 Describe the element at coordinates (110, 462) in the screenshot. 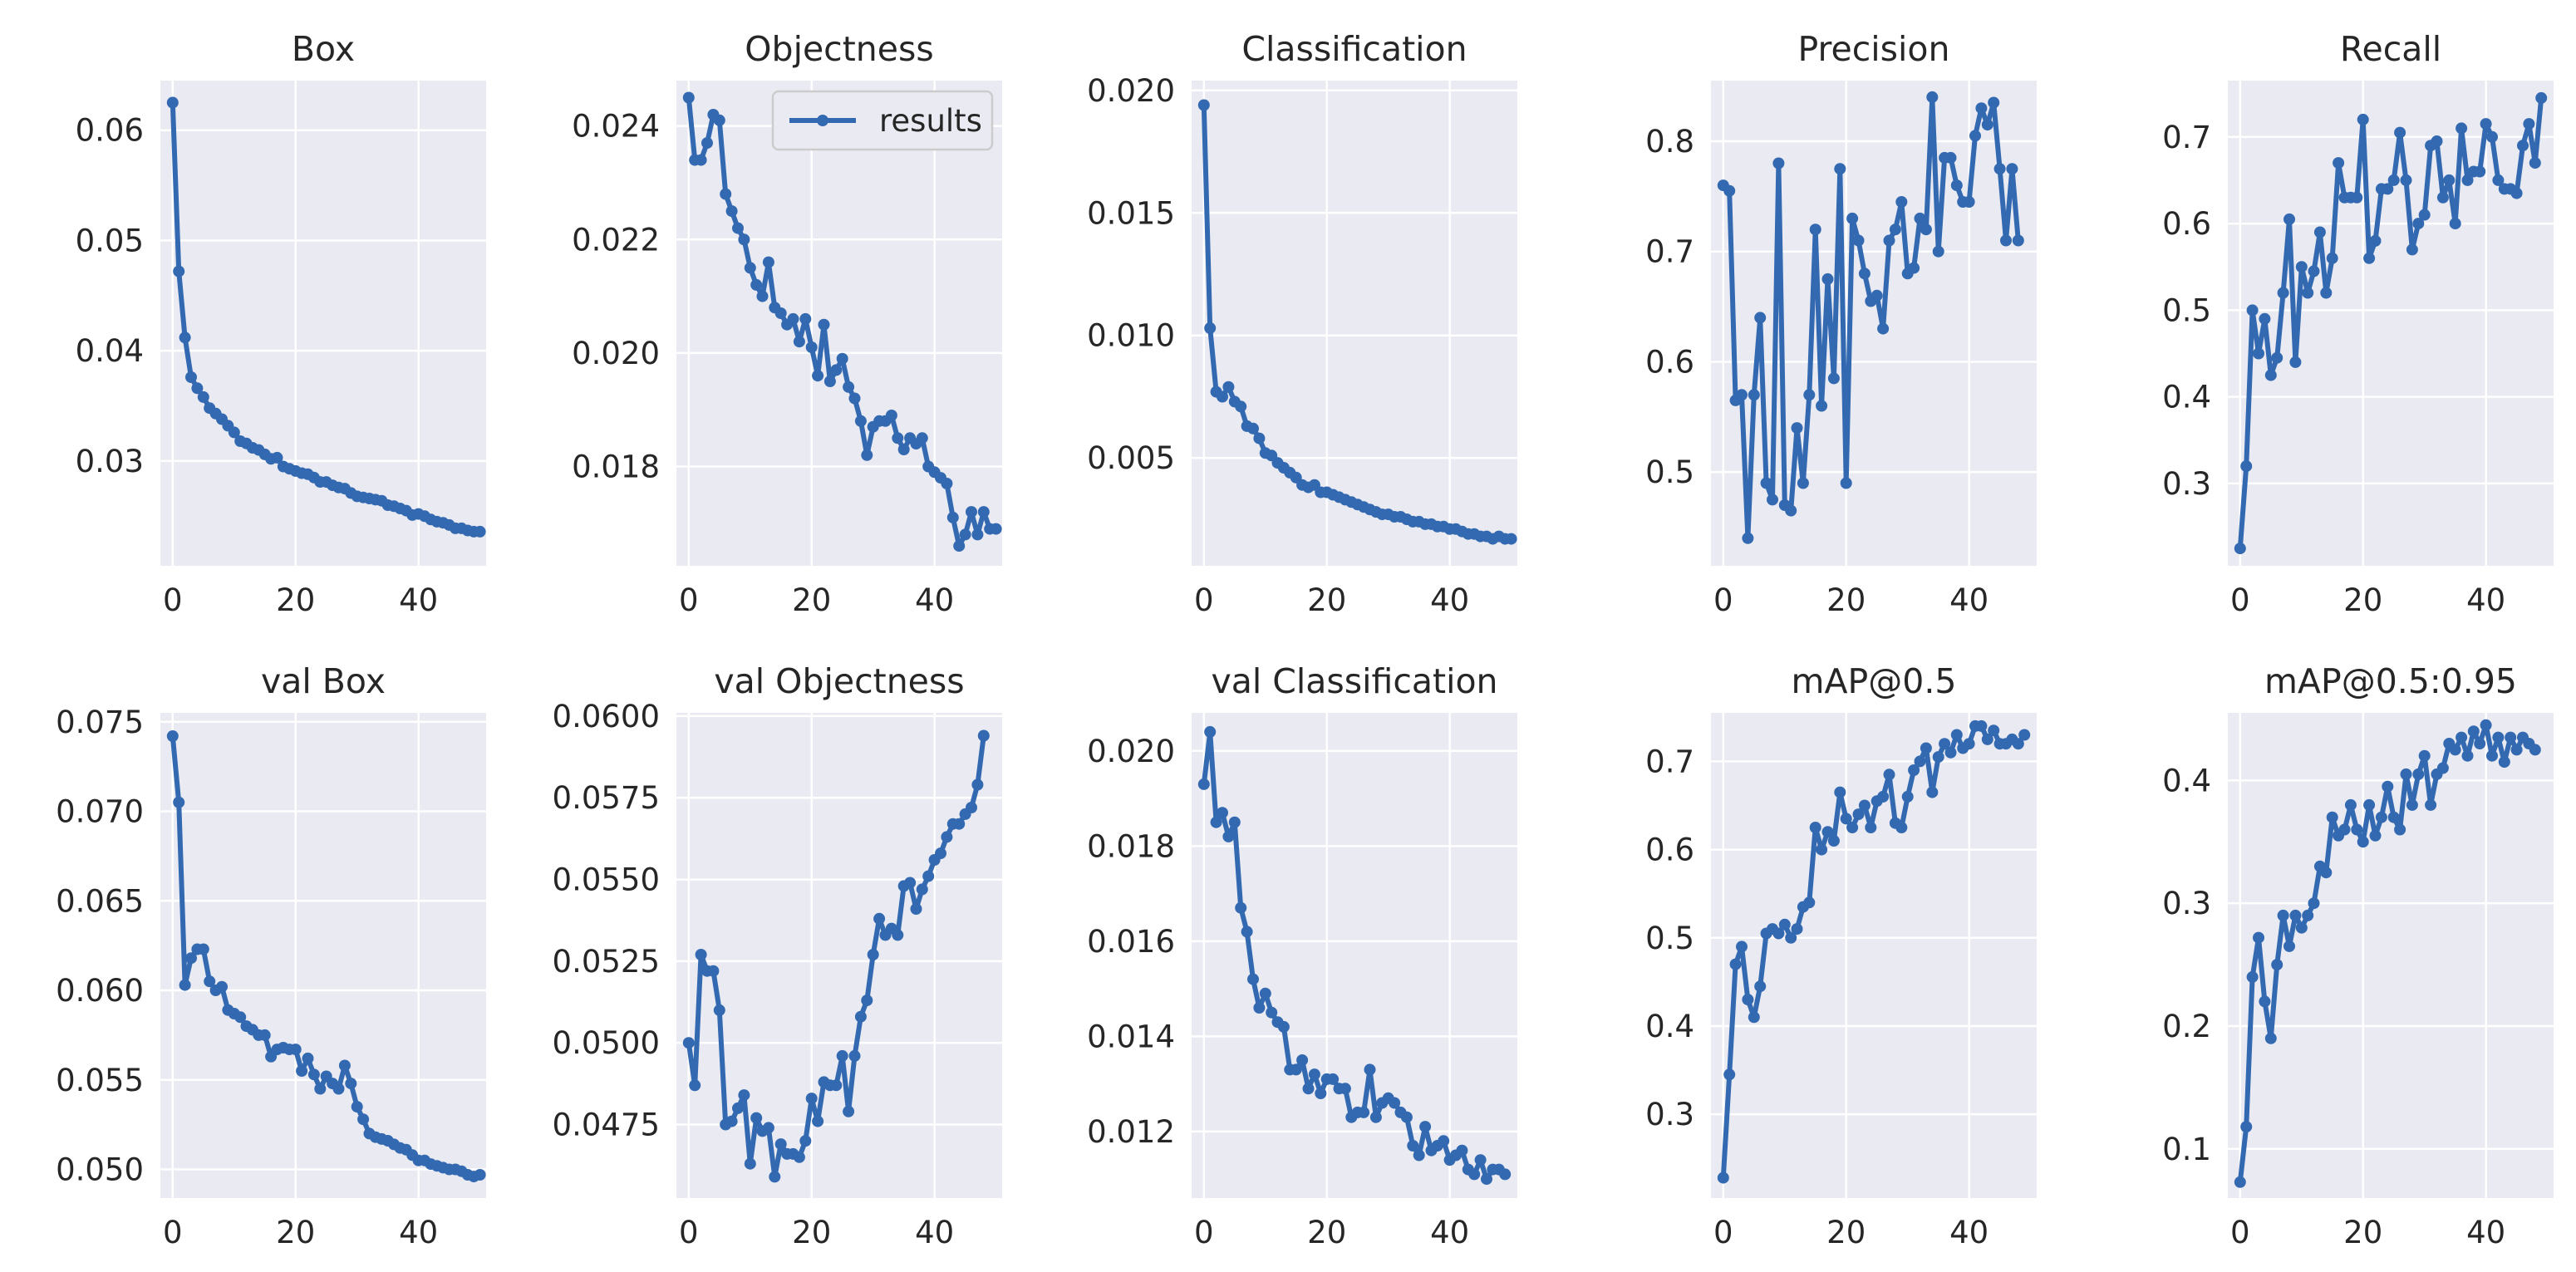

I see `y-tick-label: 0.03` at that location.